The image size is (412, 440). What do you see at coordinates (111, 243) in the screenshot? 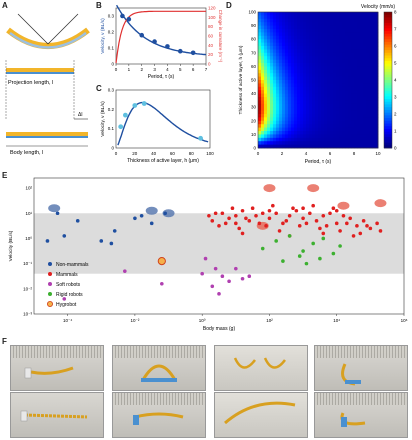
I see `non-mammal-point` at bounding box center [111, 243].